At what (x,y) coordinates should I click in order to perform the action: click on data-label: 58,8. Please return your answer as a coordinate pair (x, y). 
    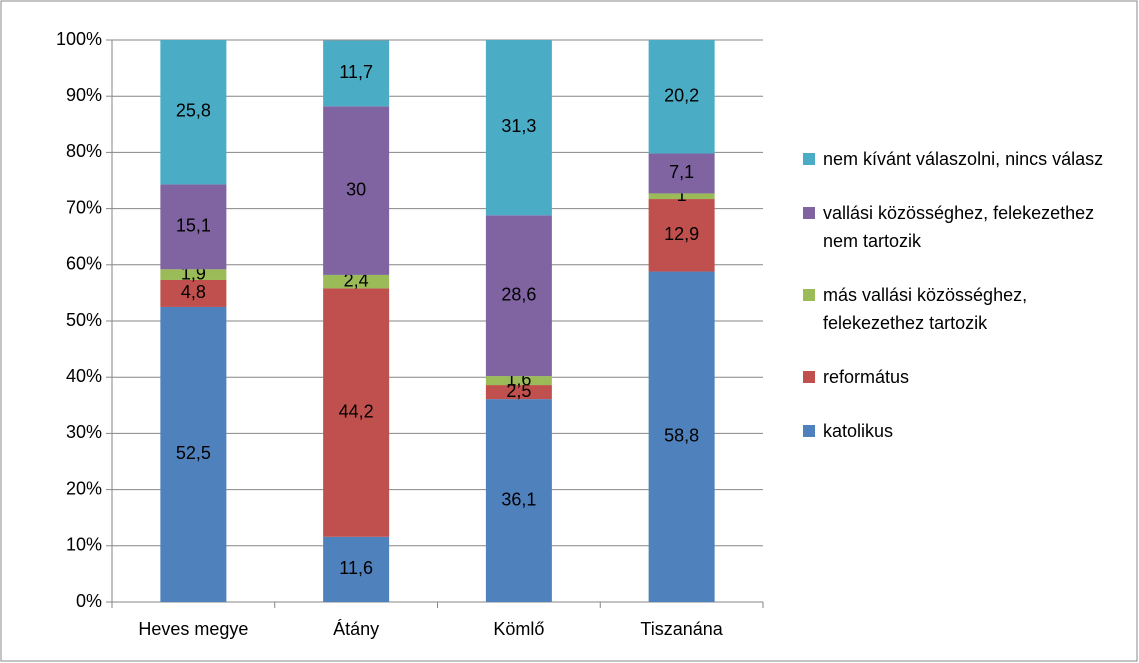
    Looking at the image, I should click on (681, 436).